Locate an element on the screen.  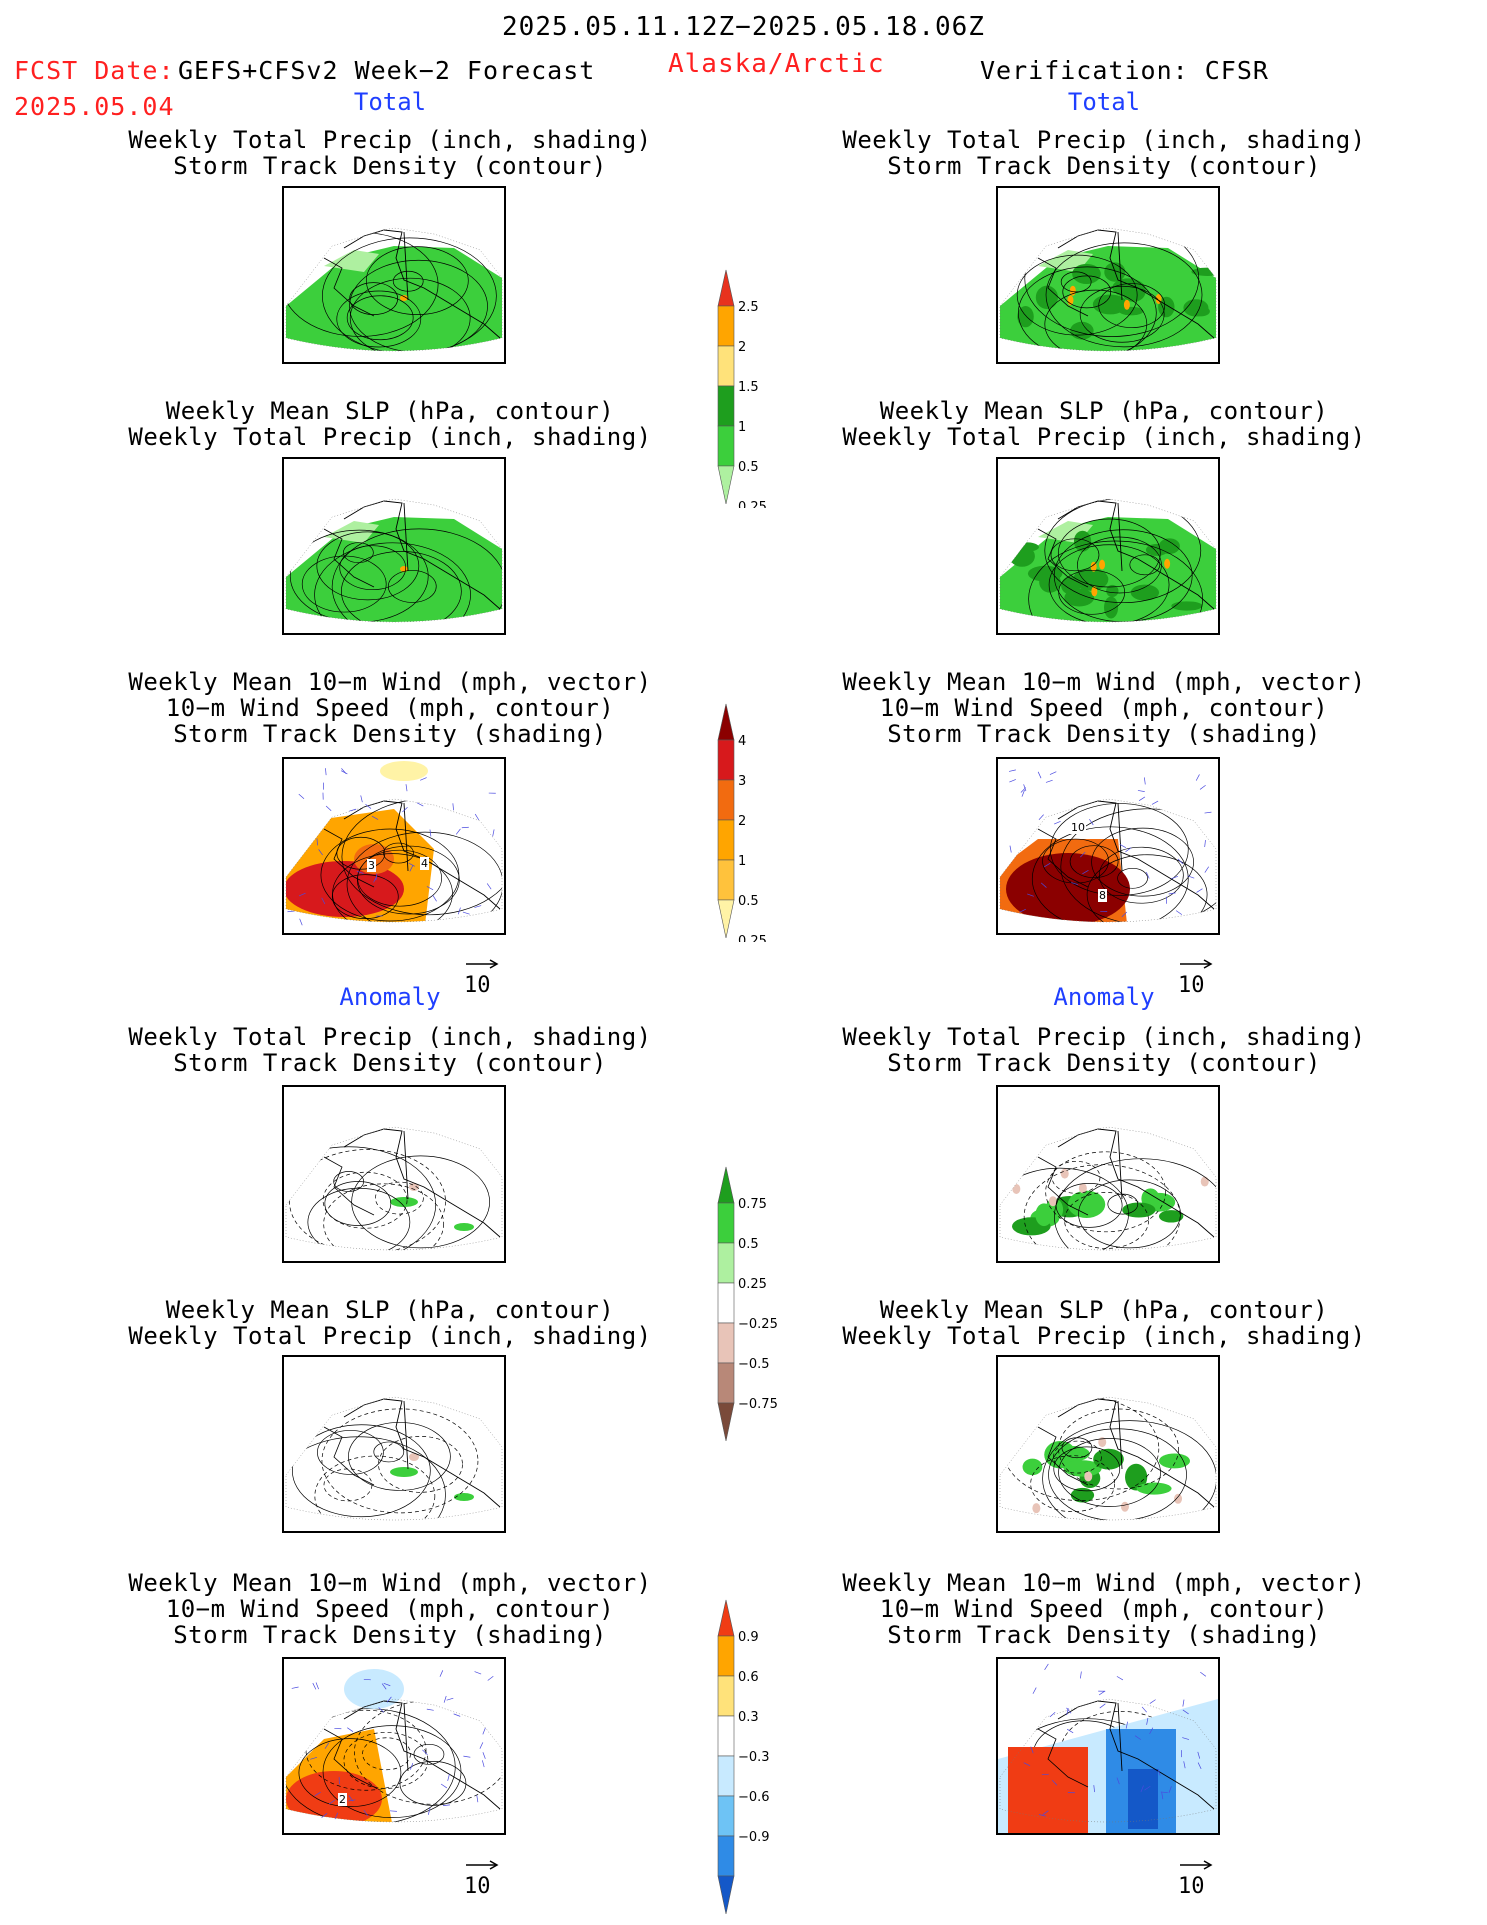
colorbar-label: −0.25 is located at coordinates (758, 1324).